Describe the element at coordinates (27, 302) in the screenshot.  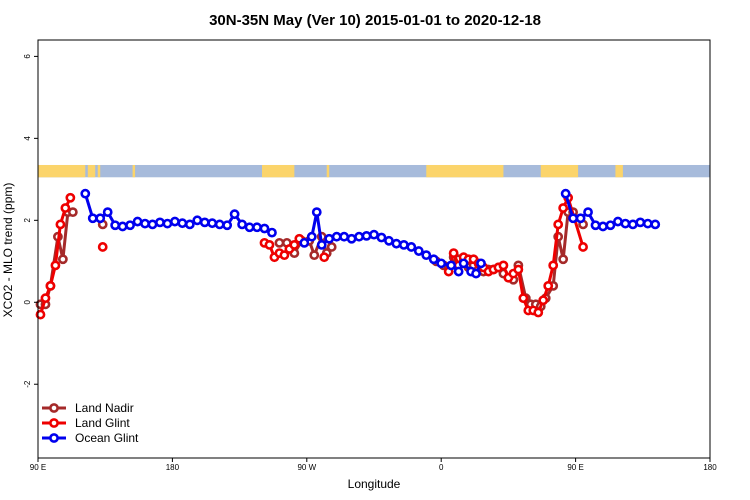
I see `y-tick-label: 0` at that location.